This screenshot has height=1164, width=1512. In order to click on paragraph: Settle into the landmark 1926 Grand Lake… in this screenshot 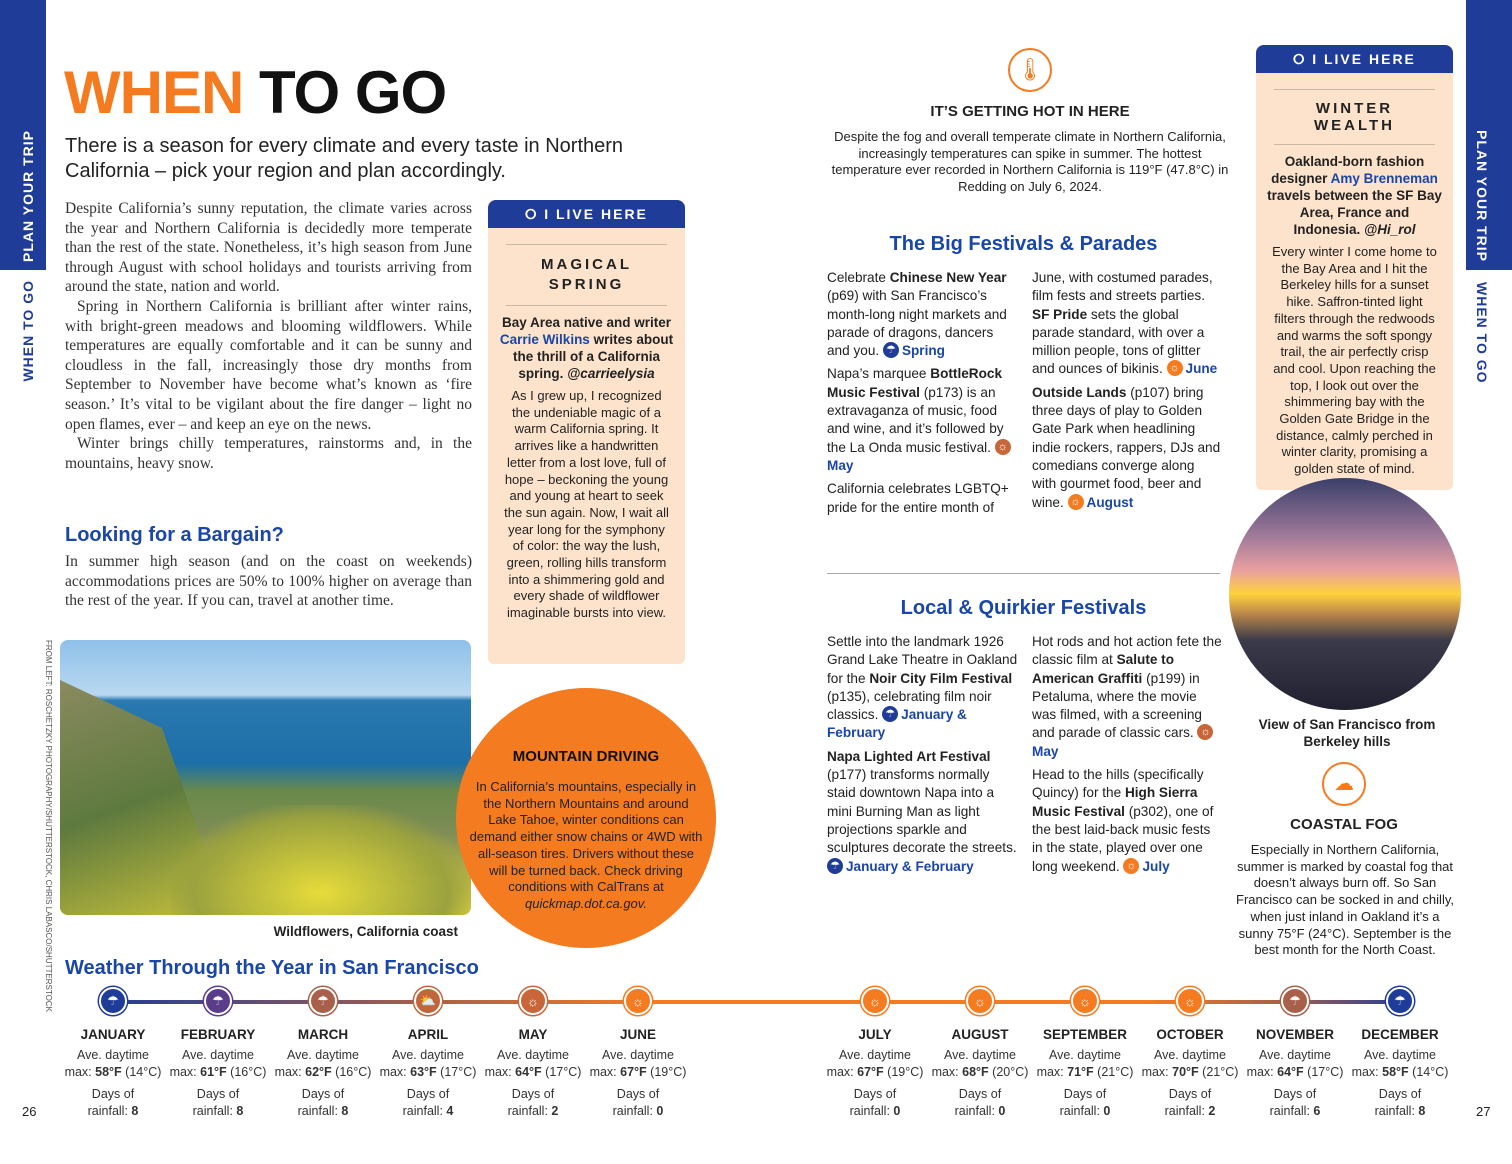, I will do `click(923, 688)`.